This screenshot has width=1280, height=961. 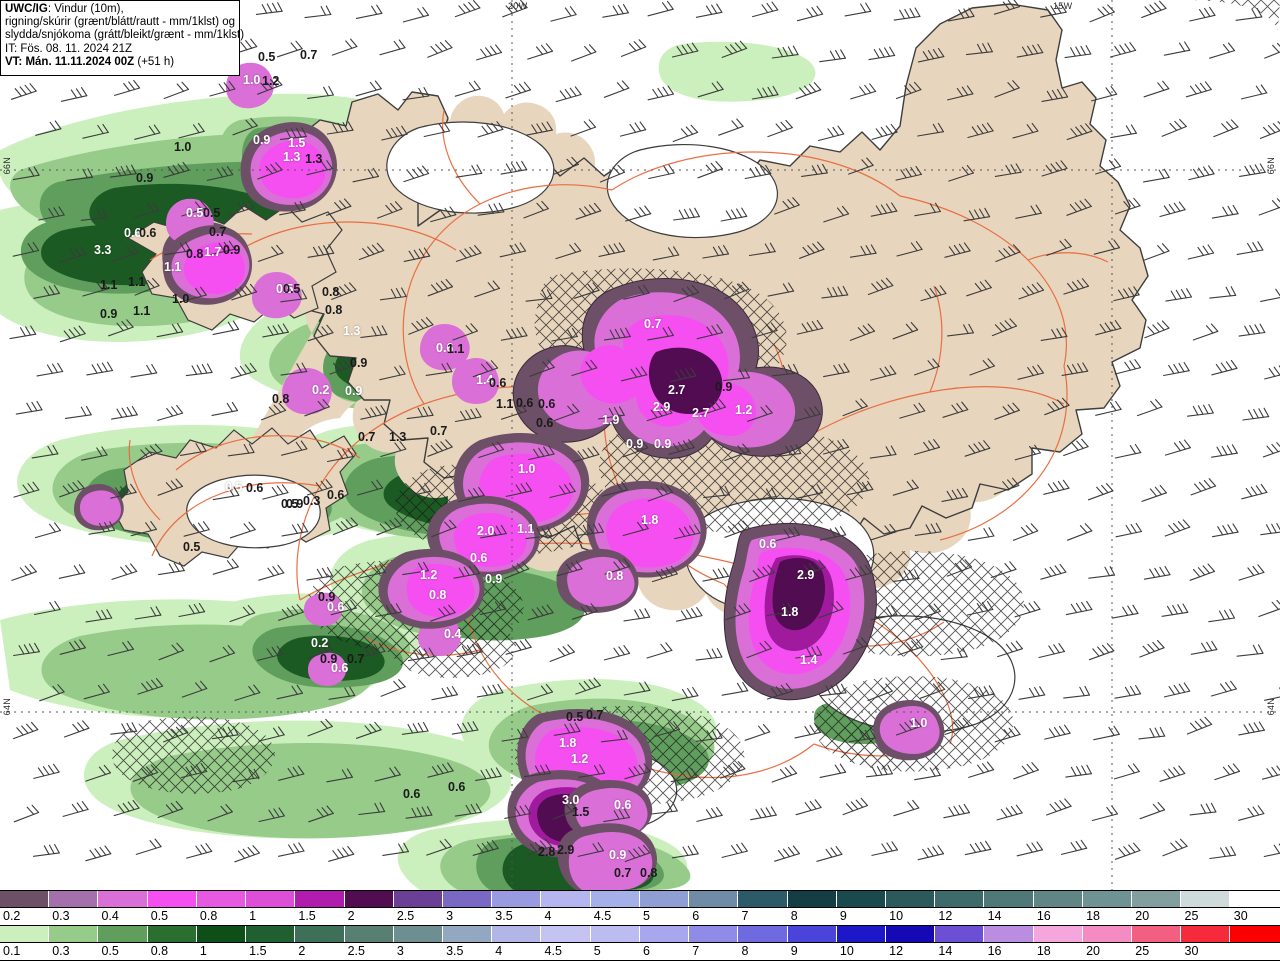 What do you see at coordinates (602, 916) in the screenshot?
I see `colorbar-tick-label: 4.5` at bounding box center [602, 916].